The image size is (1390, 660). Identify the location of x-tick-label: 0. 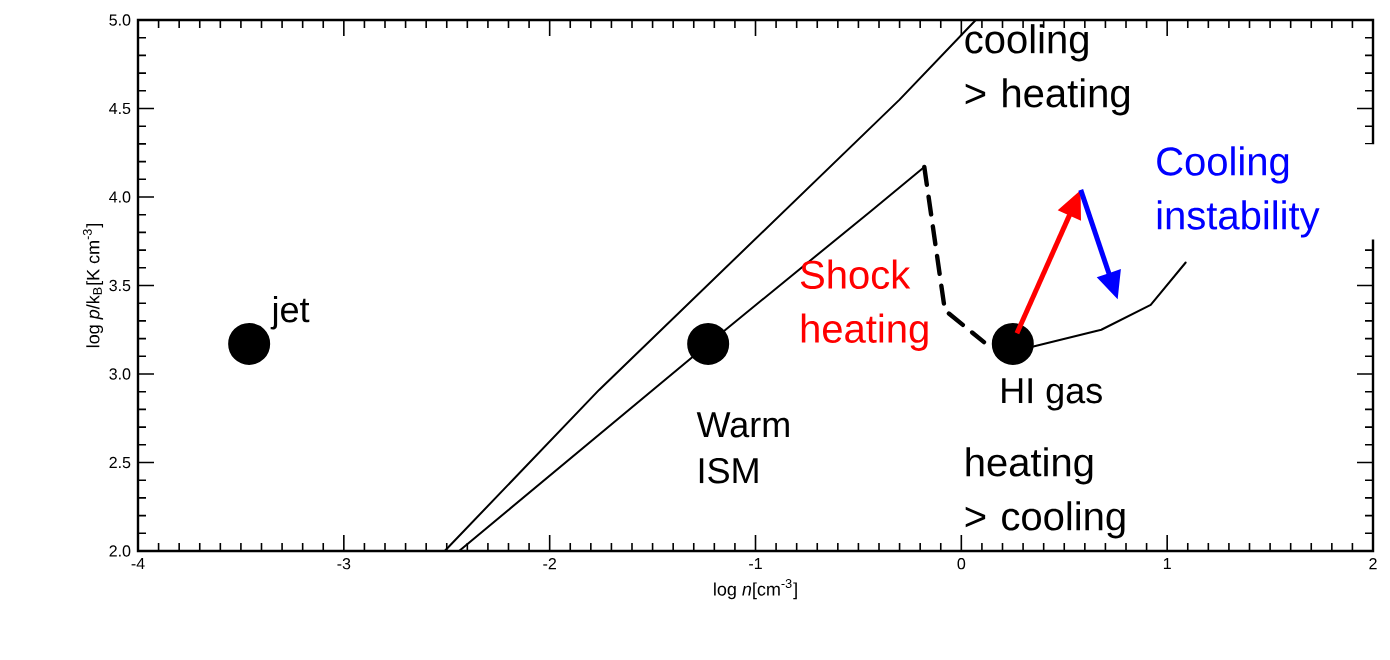
(961, 564).